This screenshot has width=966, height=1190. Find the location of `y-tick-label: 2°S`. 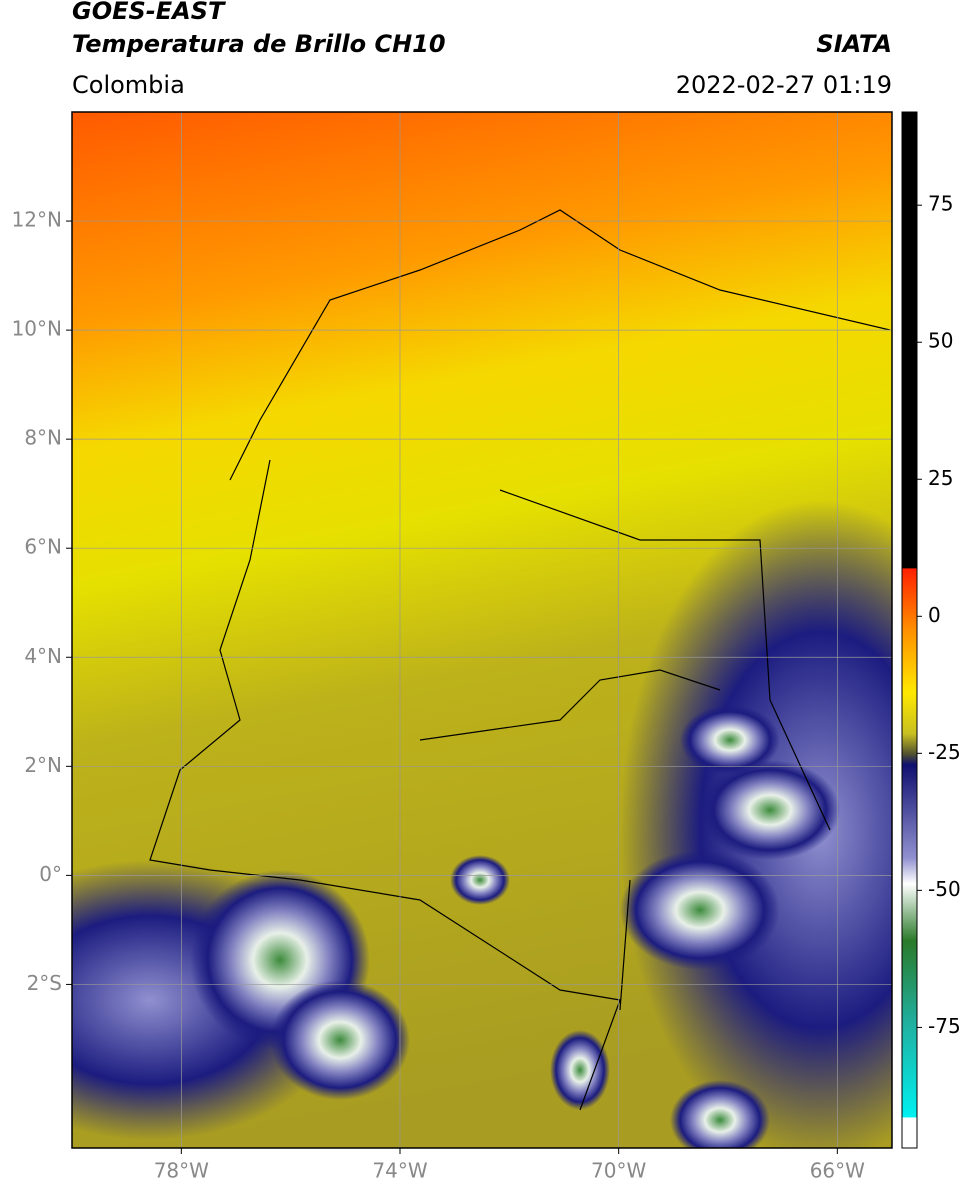

y-tick-label: 2°S is located at coordinates (44, 983).